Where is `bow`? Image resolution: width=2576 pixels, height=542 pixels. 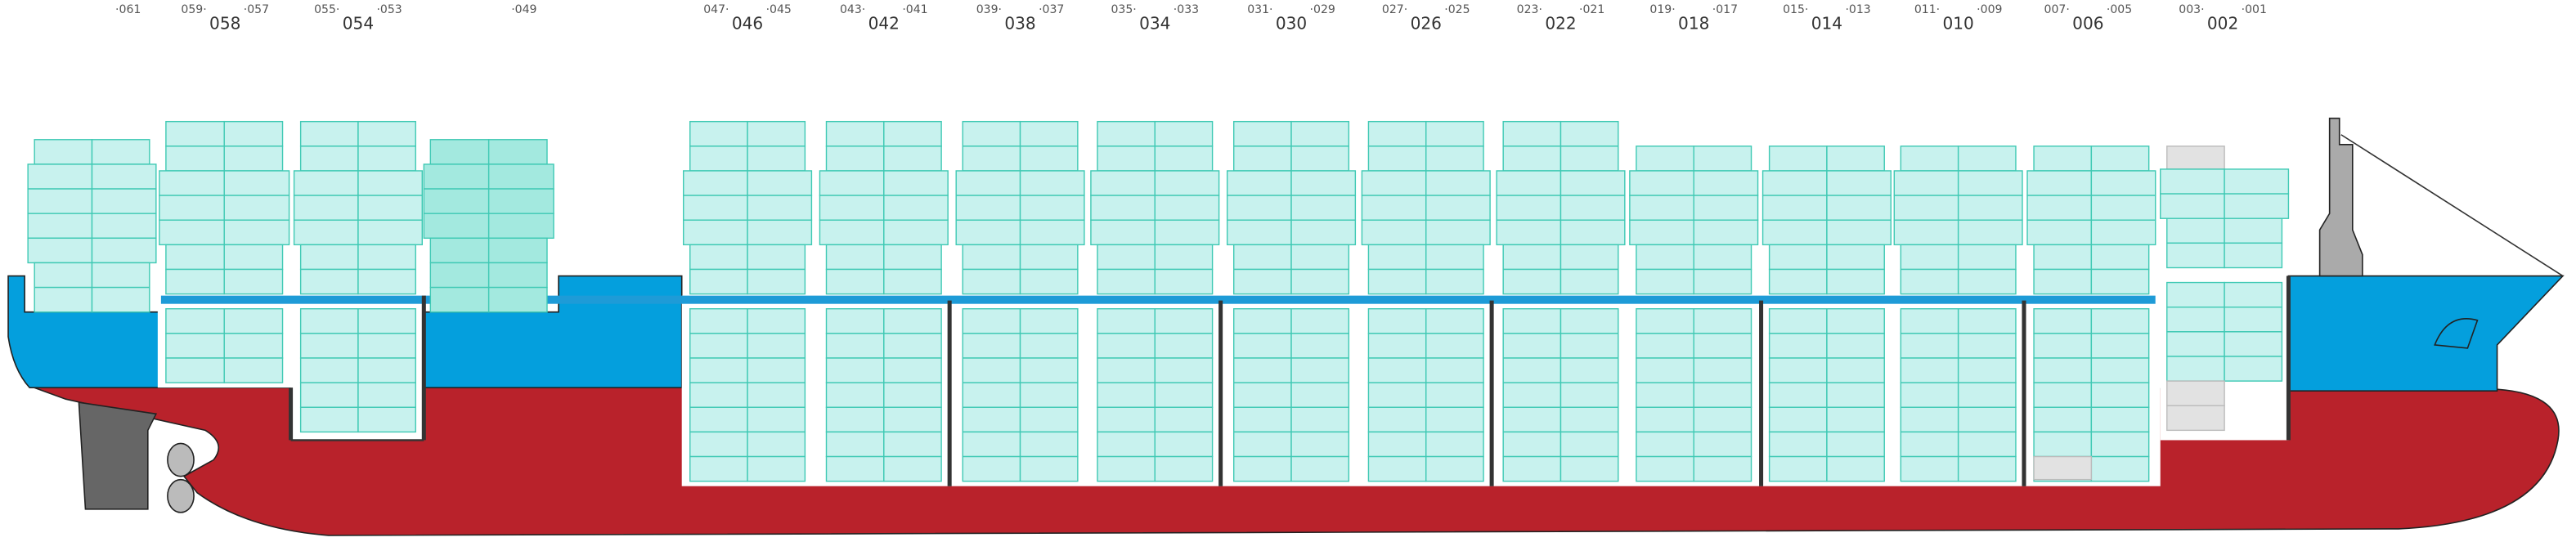 bow is located at coordinates (2426, 333).